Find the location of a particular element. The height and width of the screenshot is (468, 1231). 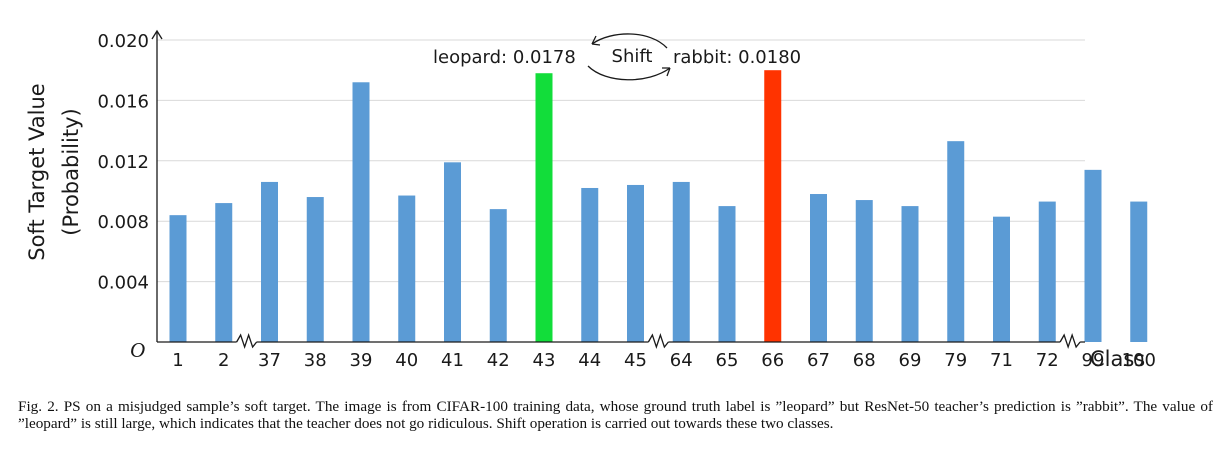

y-tick-label: 0.004 is located at coordinates (123, 283).